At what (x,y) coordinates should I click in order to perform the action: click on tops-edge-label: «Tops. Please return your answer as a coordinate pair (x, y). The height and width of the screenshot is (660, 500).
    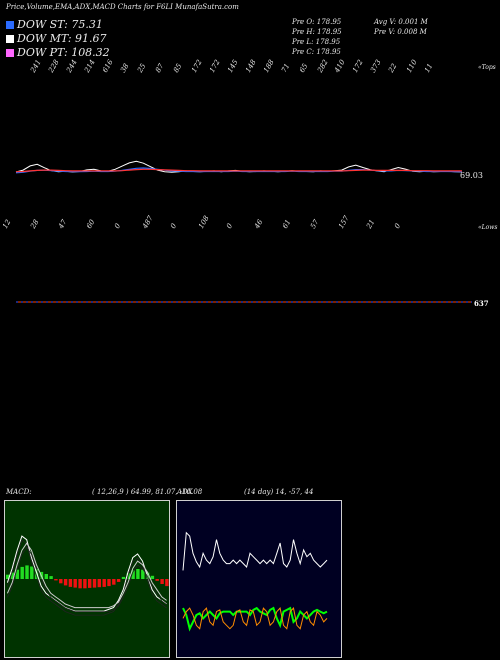
    Looking at the image, I should click on (487, 67).